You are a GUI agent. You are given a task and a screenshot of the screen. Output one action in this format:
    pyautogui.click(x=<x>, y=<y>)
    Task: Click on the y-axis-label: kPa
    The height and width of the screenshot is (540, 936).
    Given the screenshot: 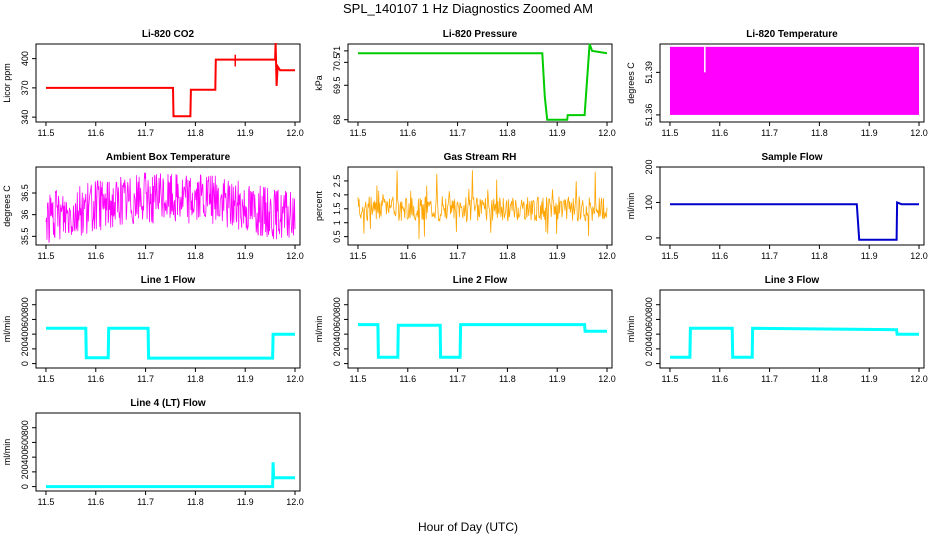 What is the action you would take?
    pyautogui.click(x=319, y=83)
    